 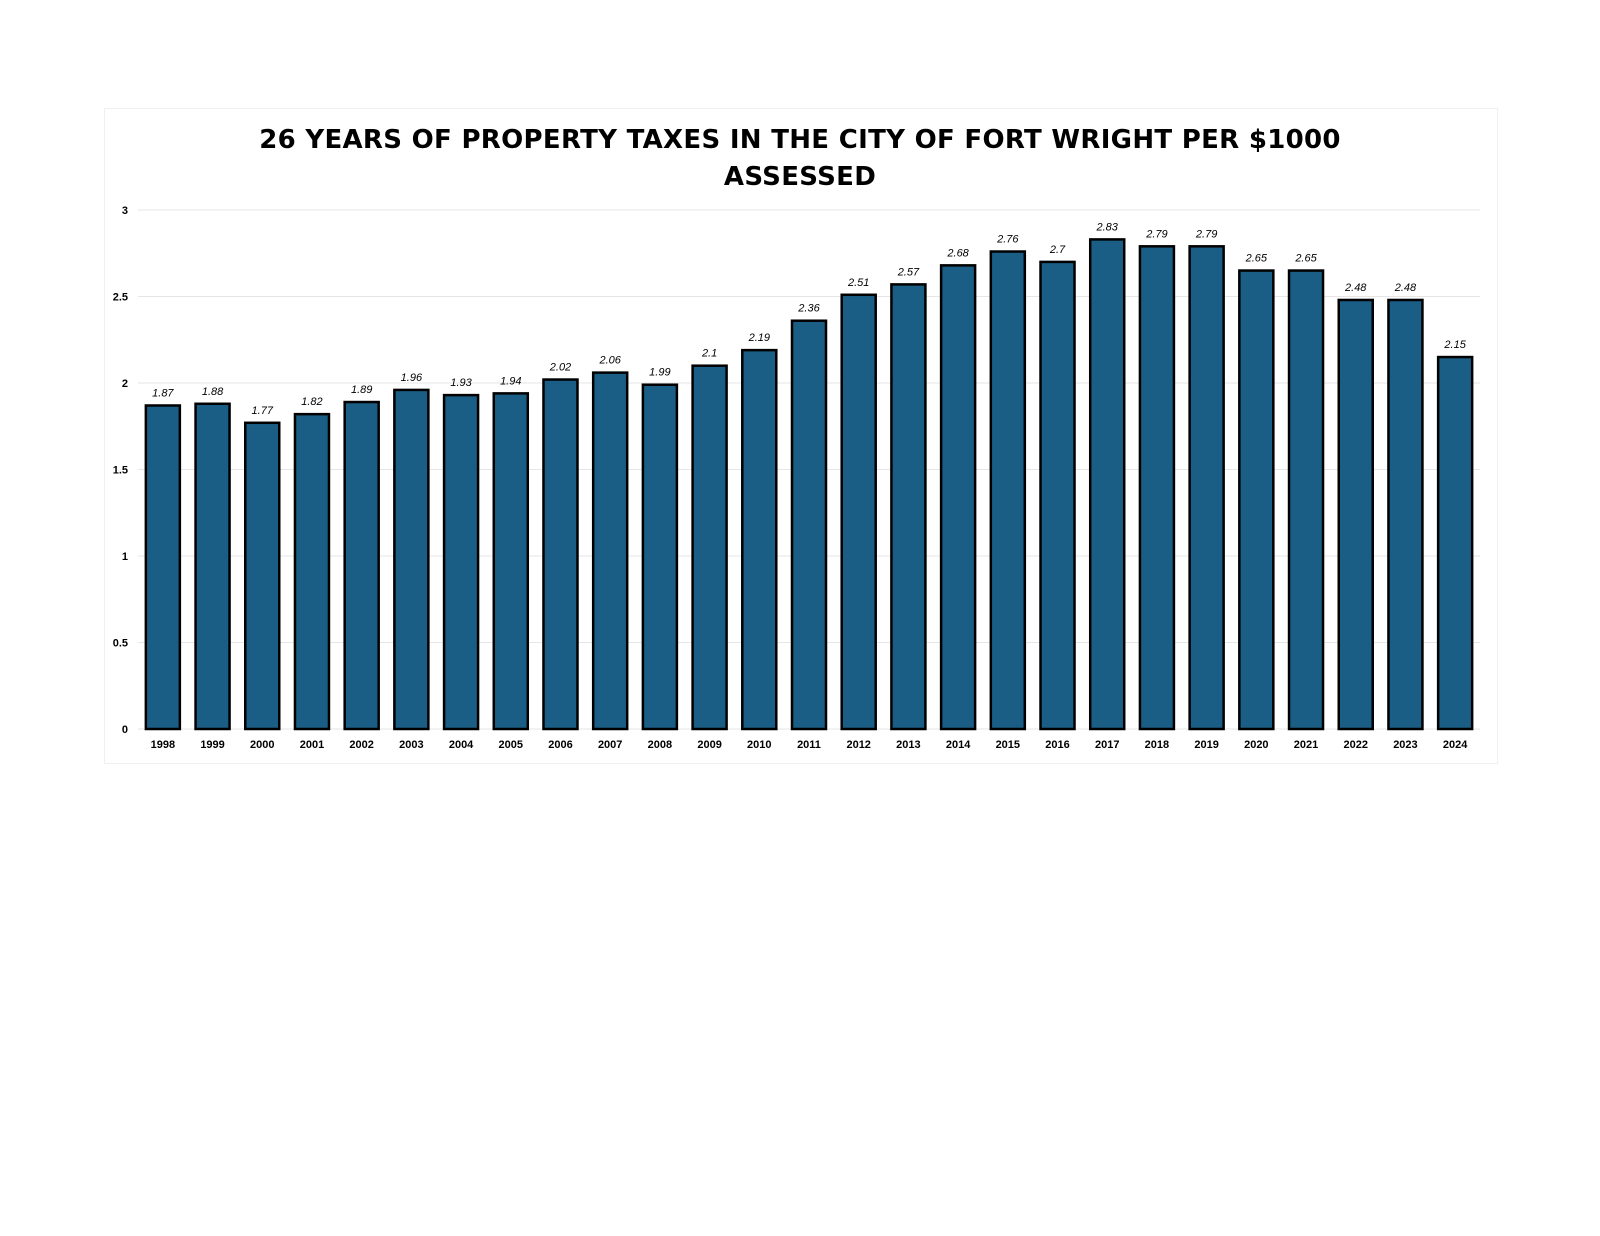 I want to click on data-label-2006: 2.02, so click(x=560, y=368).